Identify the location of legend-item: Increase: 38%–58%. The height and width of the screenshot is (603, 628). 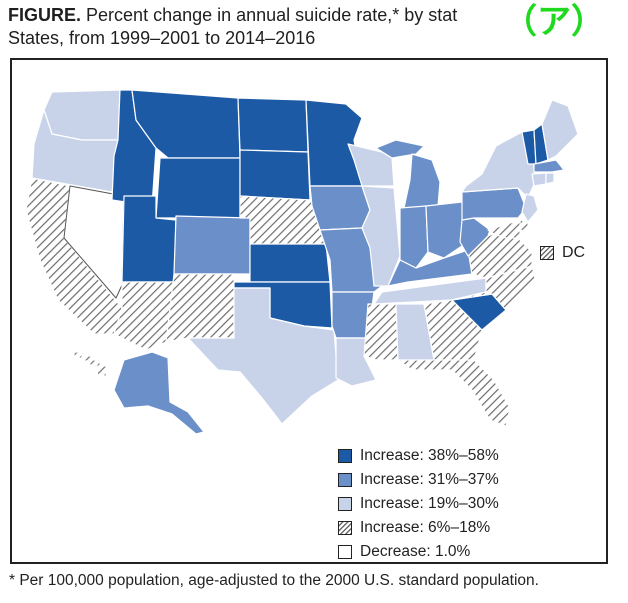
(458, 456).